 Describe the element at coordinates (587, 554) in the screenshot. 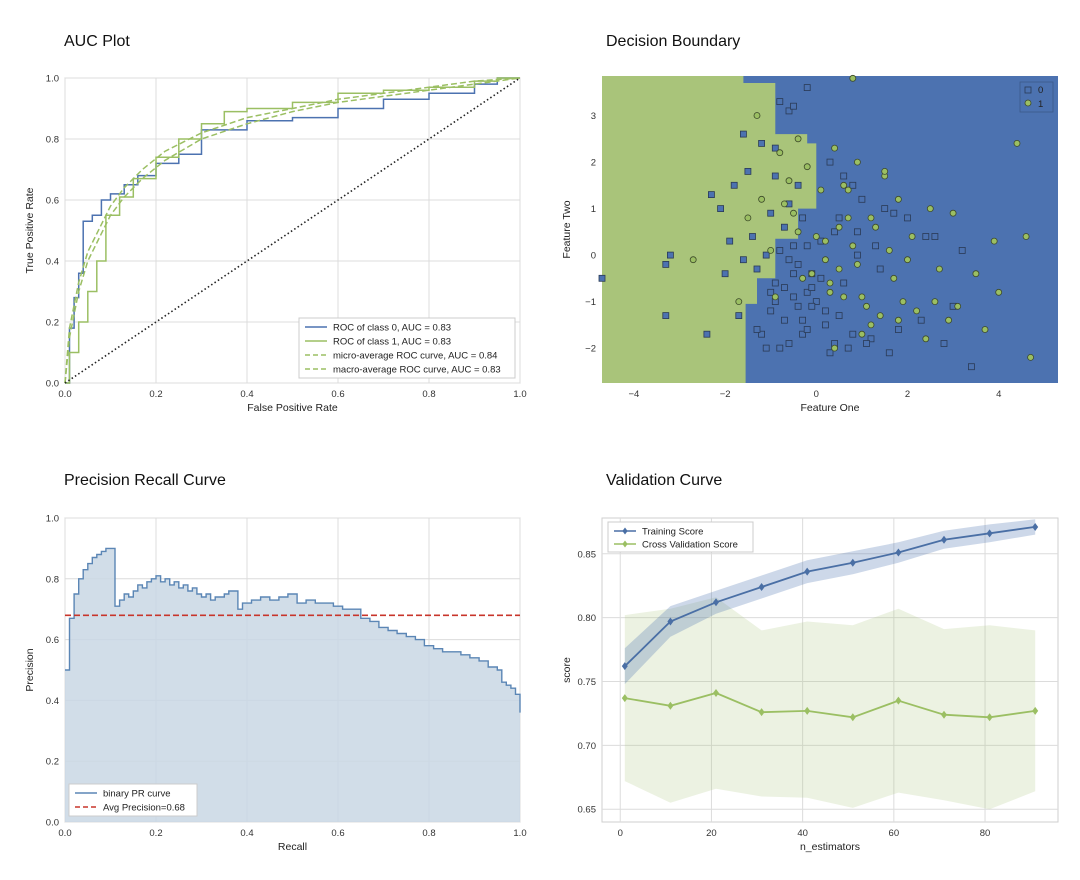

I see `validation-y-tick-label: 0.85` at that location.